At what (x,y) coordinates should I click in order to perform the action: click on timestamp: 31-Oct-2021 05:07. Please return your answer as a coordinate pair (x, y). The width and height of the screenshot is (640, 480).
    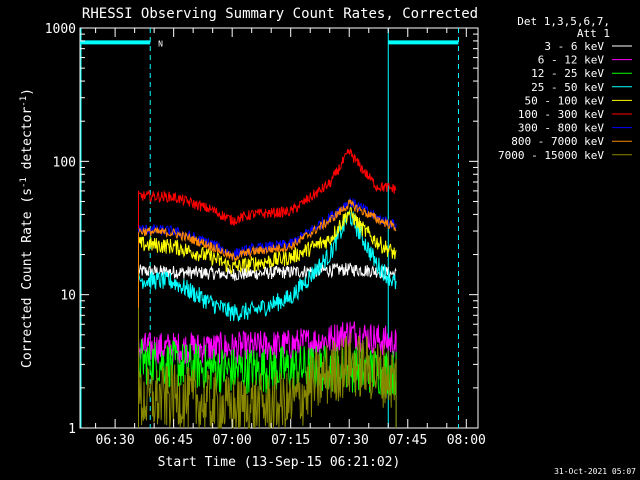
    Looking at the image, I should click on (595, 471).